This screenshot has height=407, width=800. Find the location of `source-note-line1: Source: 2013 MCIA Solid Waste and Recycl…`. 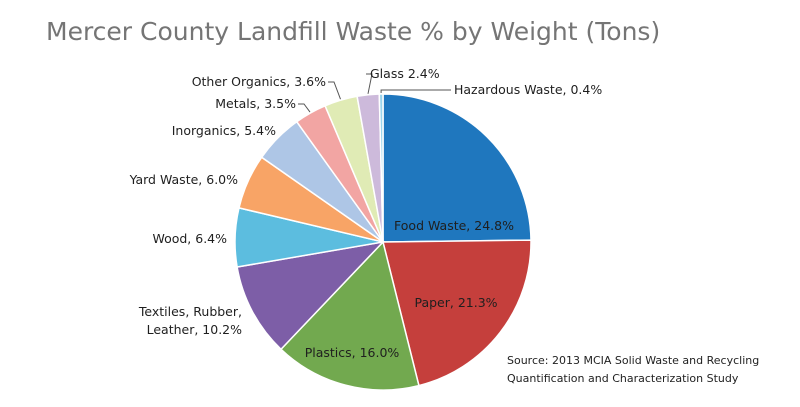

source-note-line1: Source: 2013 MCIA Solid Waste and Recycl… is located at coordinates (633, 360).